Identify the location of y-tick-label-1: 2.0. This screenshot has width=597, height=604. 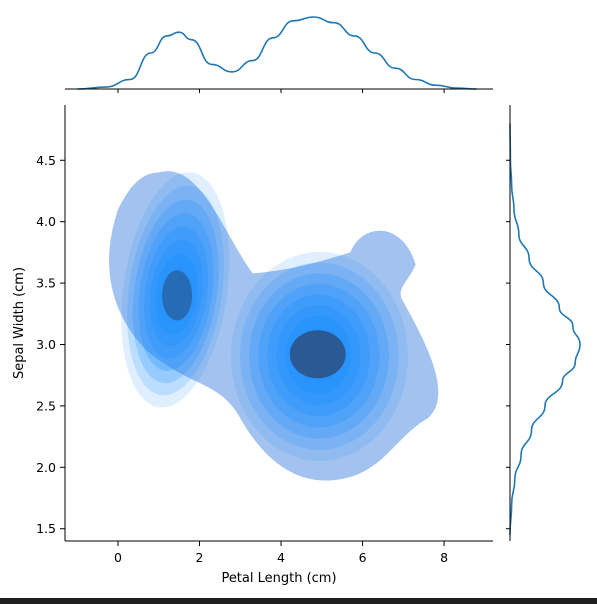
(46, 467).